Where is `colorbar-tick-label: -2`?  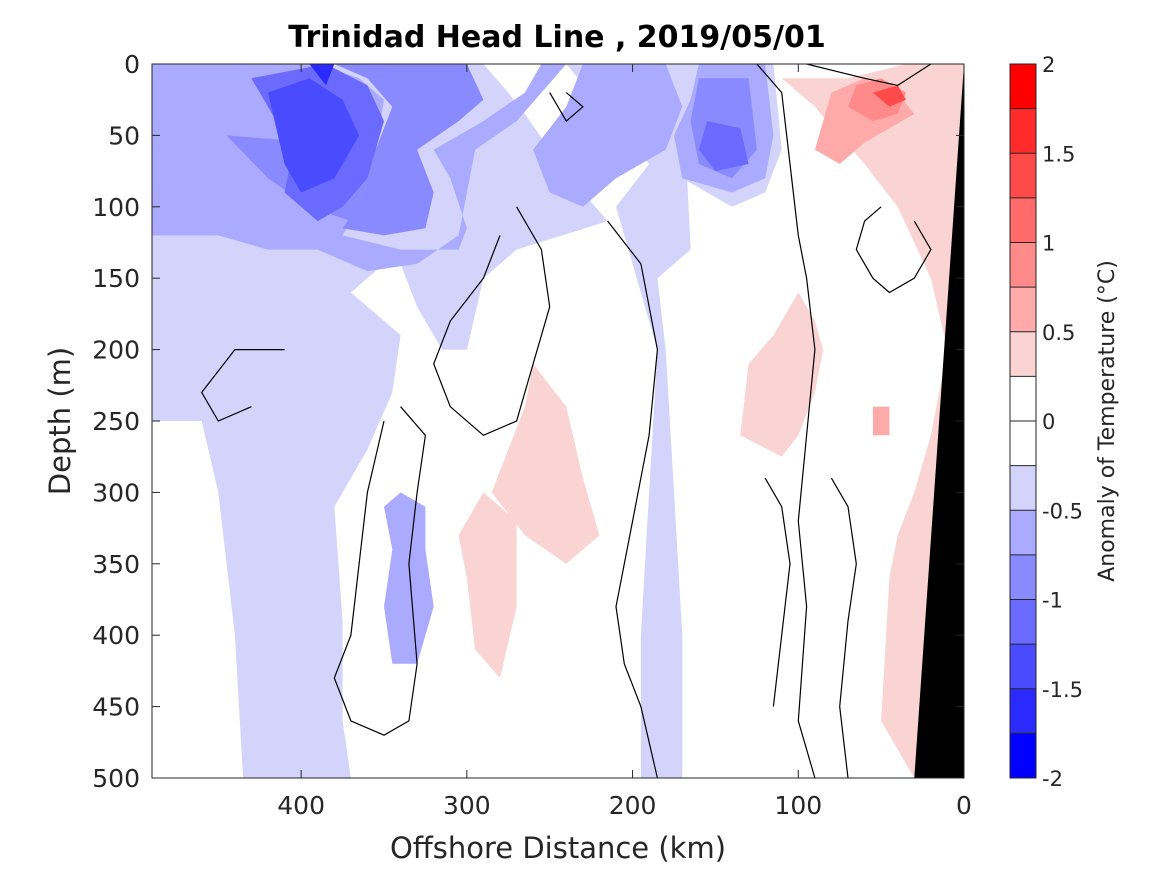 colorbar-tick-label: -2 is located at coordinates (1052, 779).